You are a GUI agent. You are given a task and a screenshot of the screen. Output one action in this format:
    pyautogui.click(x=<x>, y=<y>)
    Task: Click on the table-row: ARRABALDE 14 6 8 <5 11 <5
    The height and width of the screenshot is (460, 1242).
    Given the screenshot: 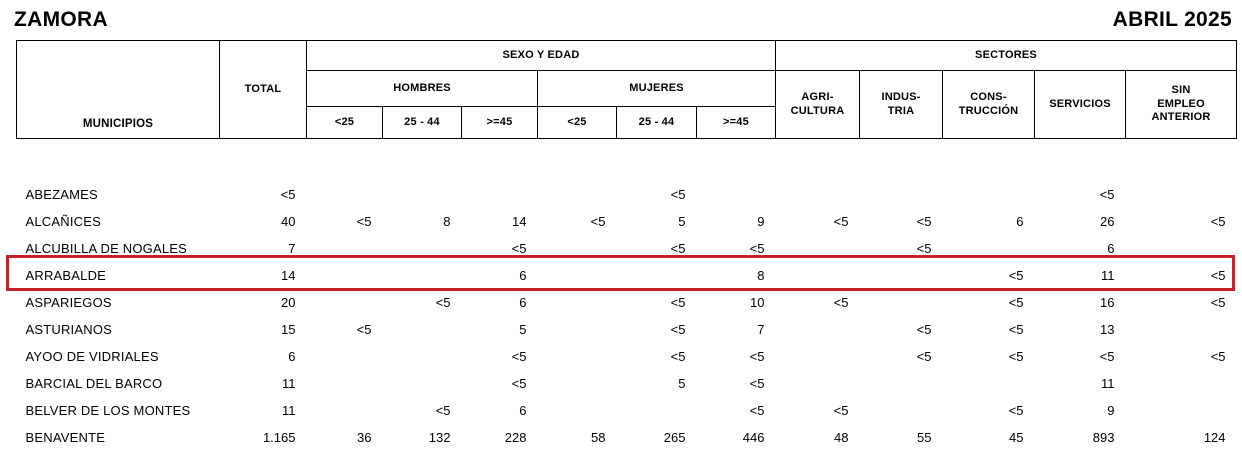 What is the action you would take?
    pyautogui.click(x=627, y=275)
    